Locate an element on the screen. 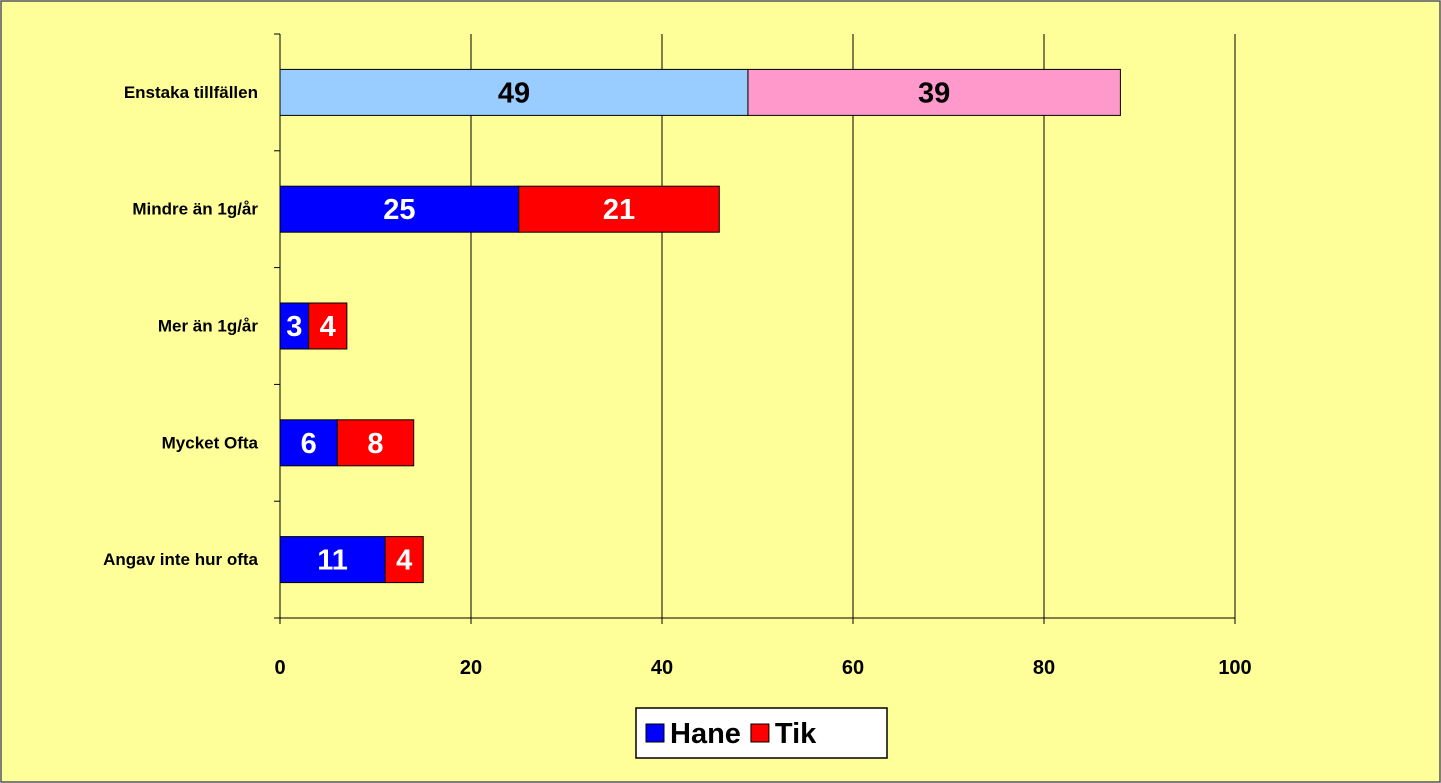 Image resolution: width=1441 pixels, height=783 pixels. x-tick-label: 60 is located at coordinates (853, 668).